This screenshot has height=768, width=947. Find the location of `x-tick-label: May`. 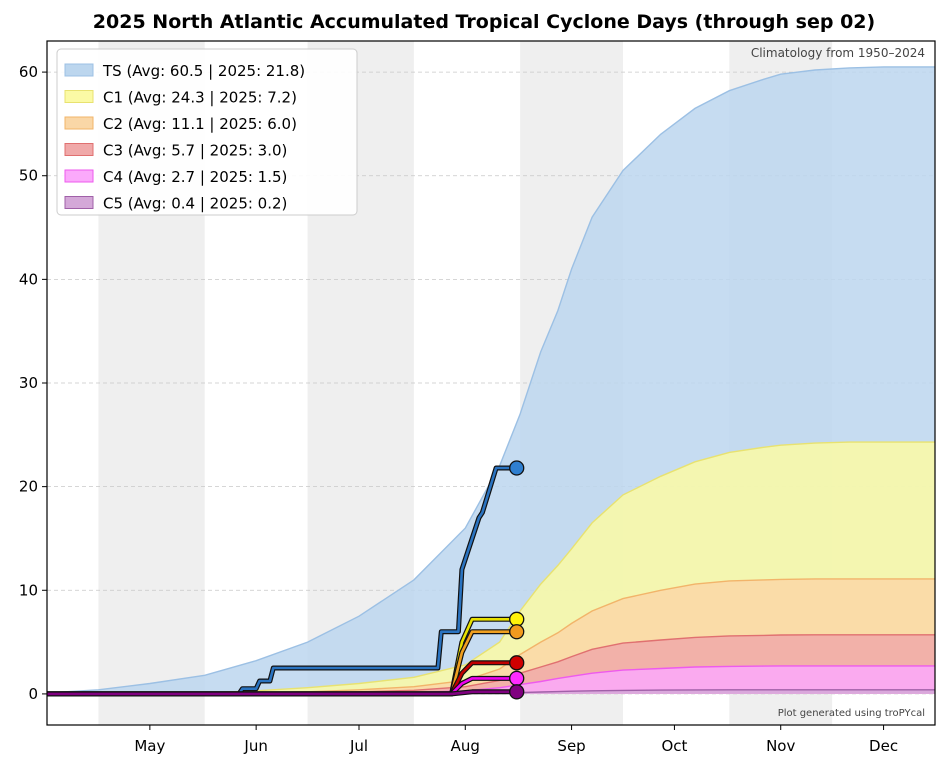

x-tick-label: May is located at coordinates (149, 746).